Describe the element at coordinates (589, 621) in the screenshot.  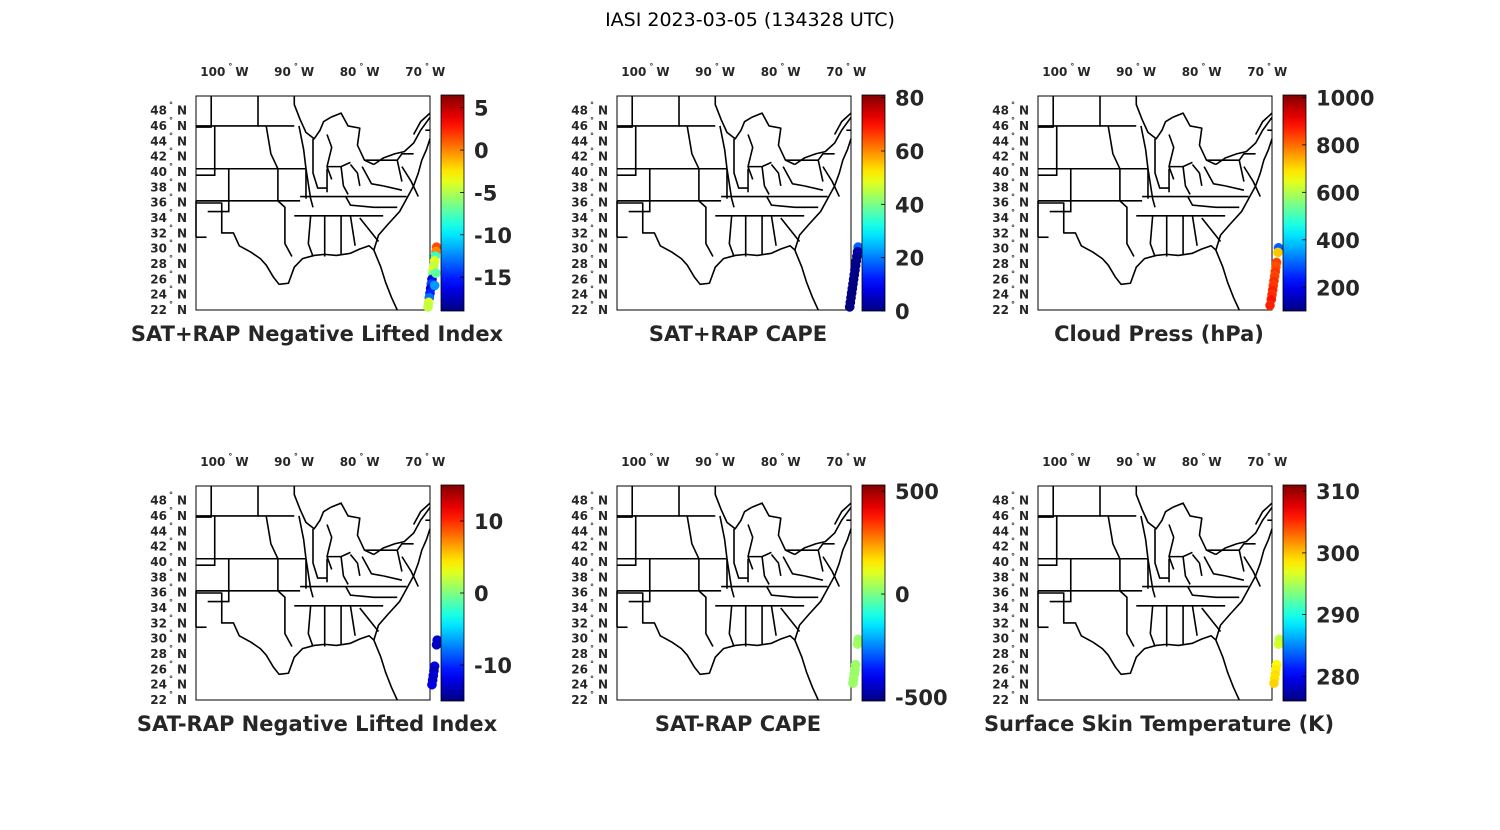
I see `lat-tick-label: 32 ° N` at that location.